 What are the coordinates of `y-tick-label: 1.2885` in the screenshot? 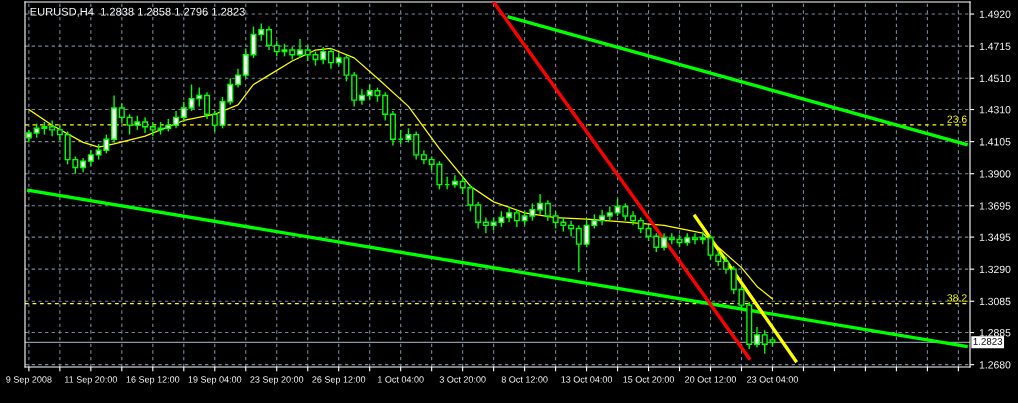 It's located at (995, 333).